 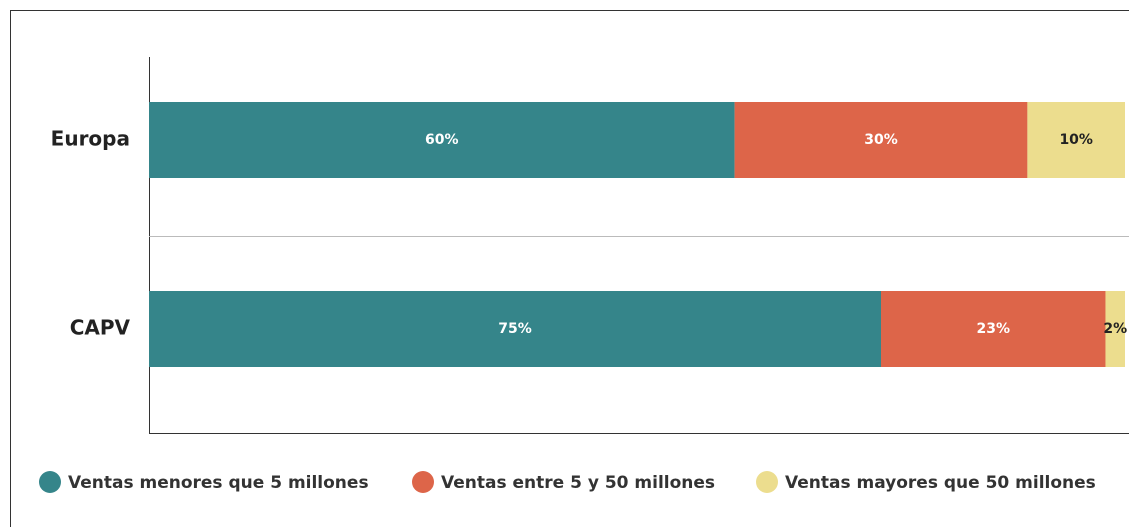 I want to click on legend-label: Ventas menores que 5 millones, so click(x=218, y=483).